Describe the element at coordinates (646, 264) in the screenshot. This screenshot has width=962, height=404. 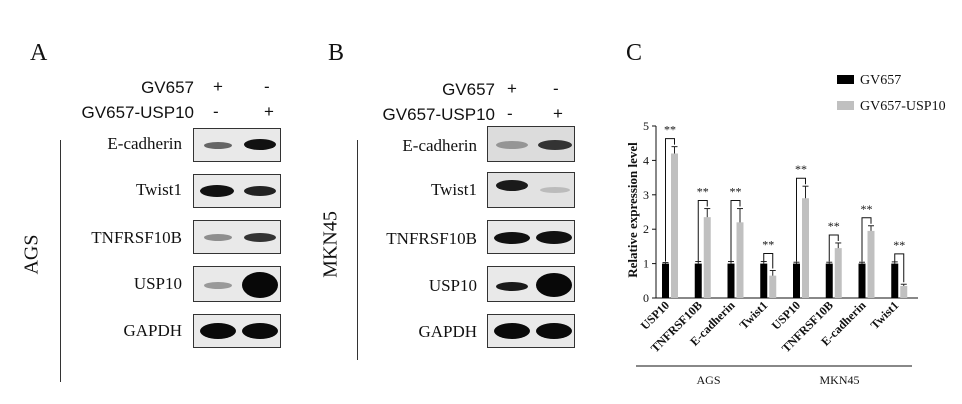
I see `y-tick-label: 1` at that location.